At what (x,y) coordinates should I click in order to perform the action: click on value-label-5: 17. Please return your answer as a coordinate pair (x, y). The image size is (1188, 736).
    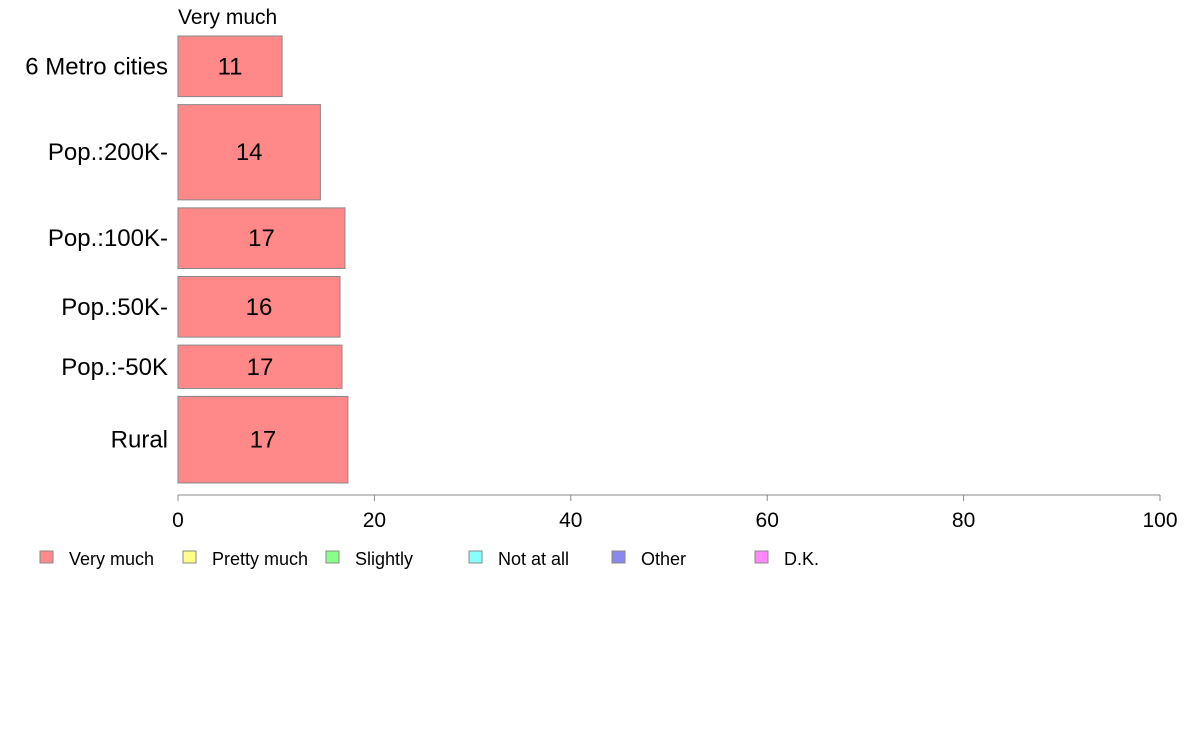
    Looking at the image, I should click on (263, 440).